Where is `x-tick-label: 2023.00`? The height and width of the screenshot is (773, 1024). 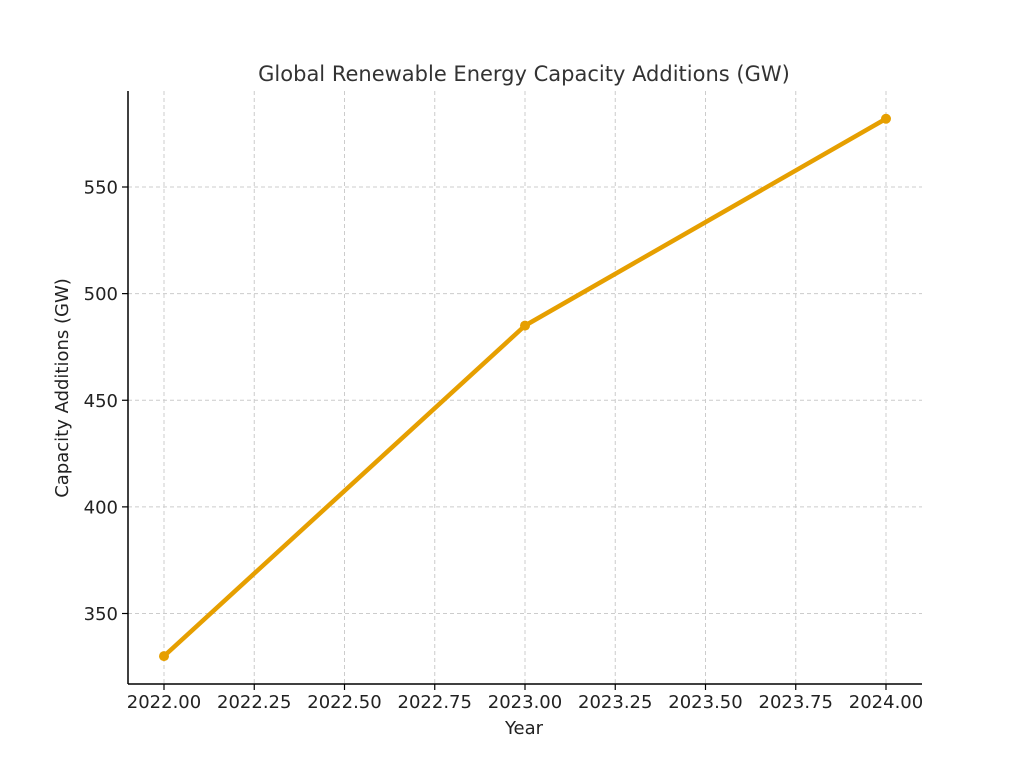 x-tick-label: 2023.00 is located at coordinates (525, 702).